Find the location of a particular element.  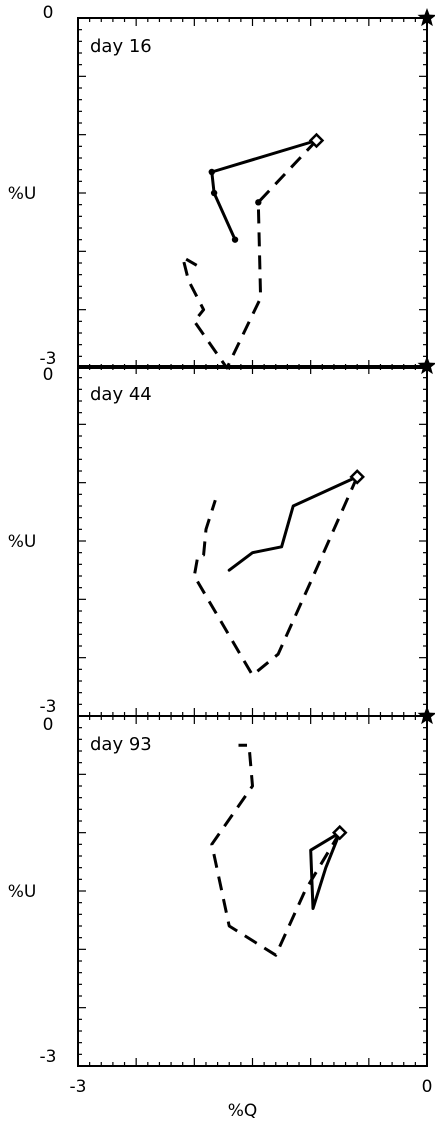

panel-title: day 93 is located at coordinates (121, 744).